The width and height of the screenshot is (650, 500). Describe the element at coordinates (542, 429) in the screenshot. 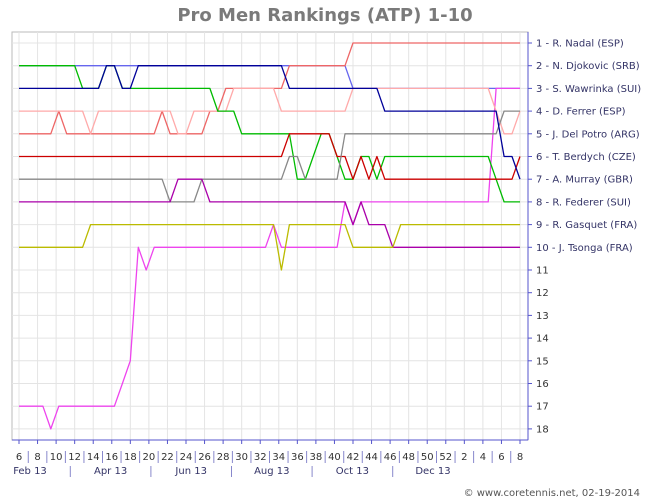

I see `y-tick-label: 18` at that location.